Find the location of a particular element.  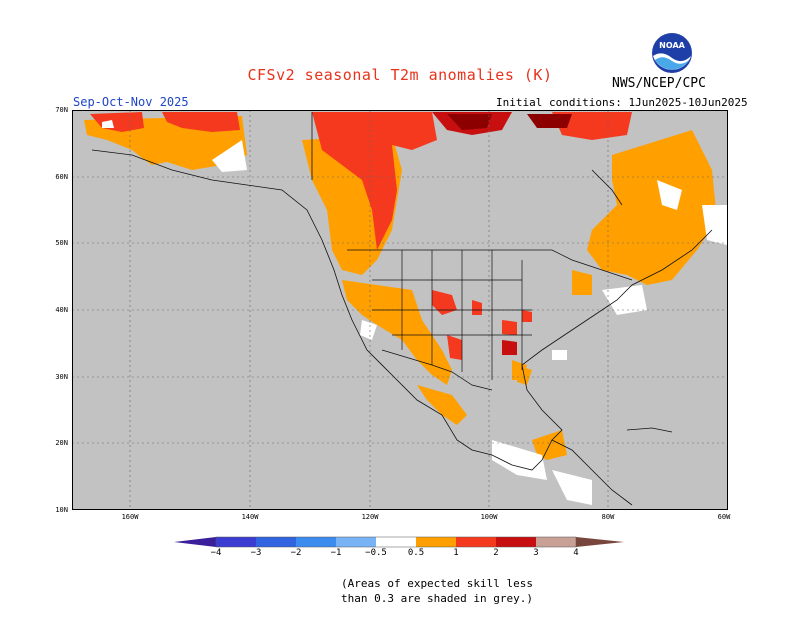

colorbar is located at coordinates (400, 542).